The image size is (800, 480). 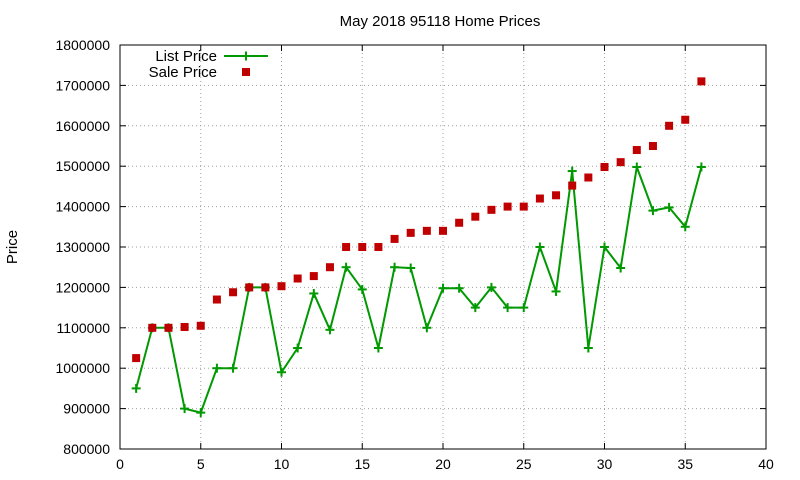 I want to click on x-tick-label: 25, so click(x=524, y=464).